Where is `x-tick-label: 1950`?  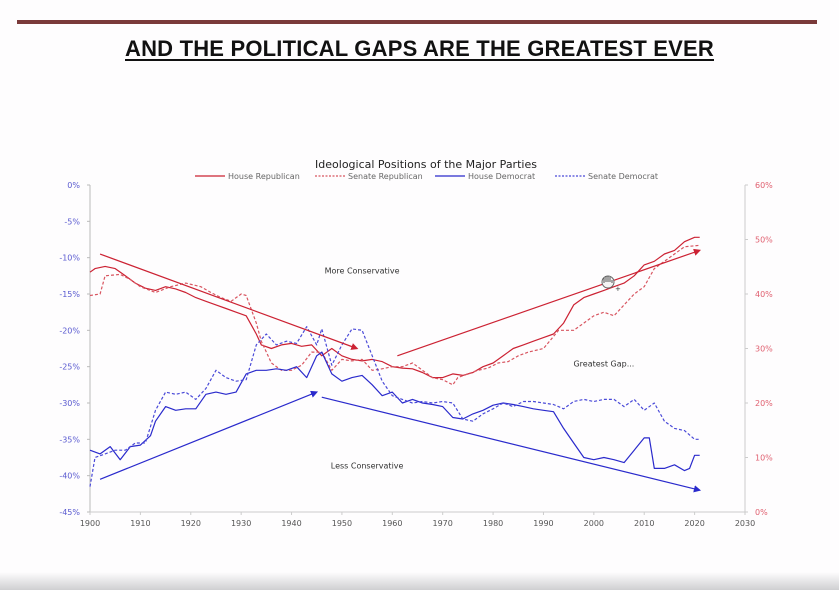 x-tick-label: 1950 is located at coordinates (342, 523).